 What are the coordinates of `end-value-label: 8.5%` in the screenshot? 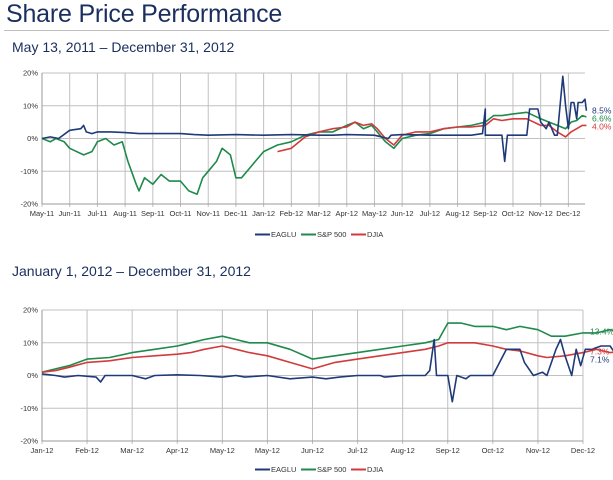 It's located at (602, 111).